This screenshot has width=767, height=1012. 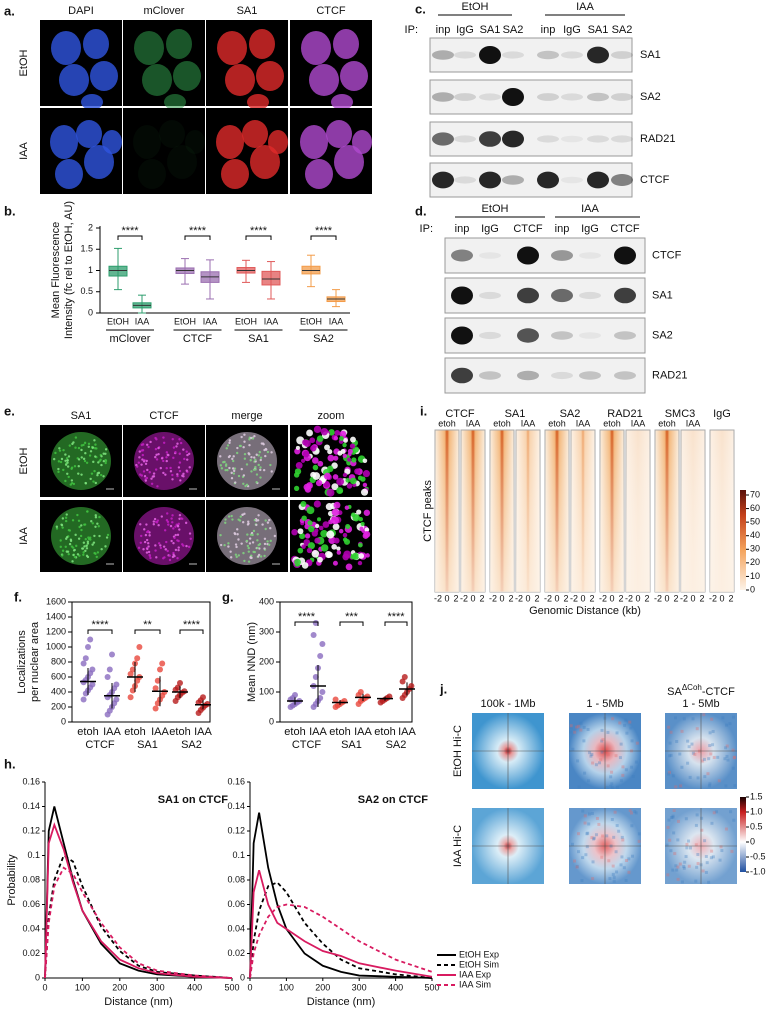 I want to click on blot-label: CTCF, so click(x=655, y=180).